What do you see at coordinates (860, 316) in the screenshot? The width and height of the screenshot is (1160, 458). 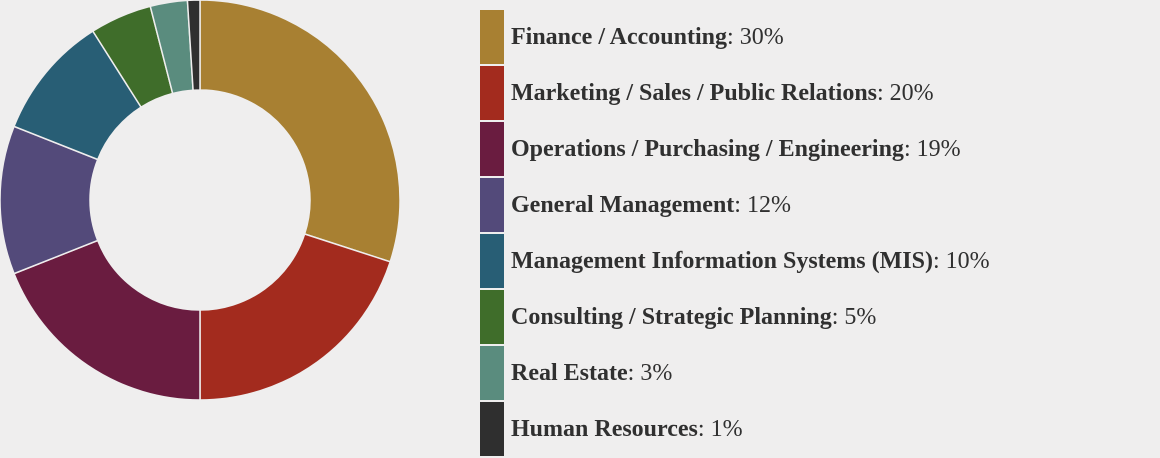 I see `legend-value: 5%` at bounding box center [860, 316].